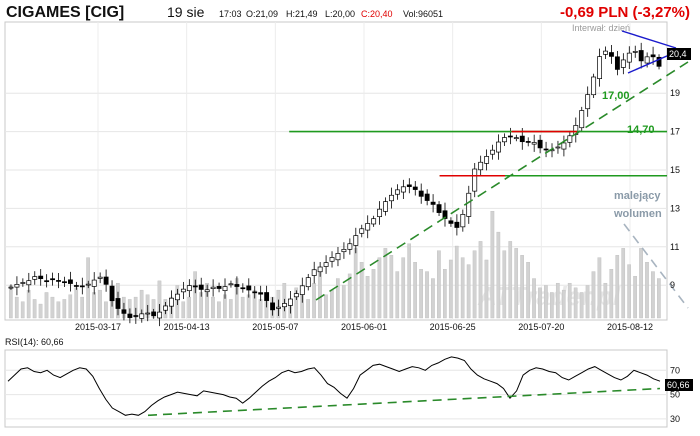 This screenshot has width=700, height=436. I want to click on ticker-label: CIGAMES [CIG], so click(65, 12).